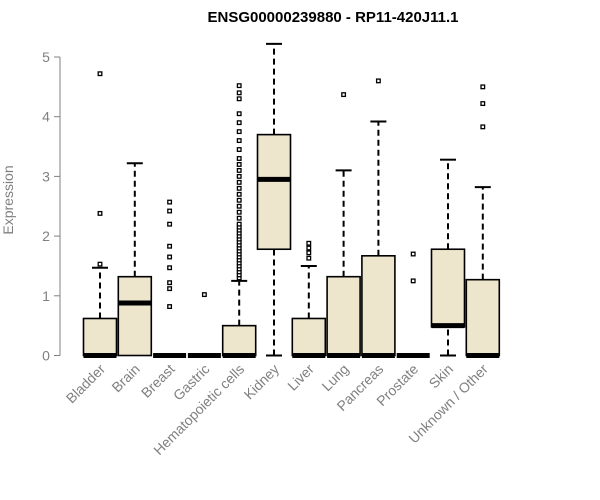 This screenshot has height=500, width=600. What do you see at coordinates (204, 325) in the screenshot?
I see `box-gastric` at bounding box center [204, 325].